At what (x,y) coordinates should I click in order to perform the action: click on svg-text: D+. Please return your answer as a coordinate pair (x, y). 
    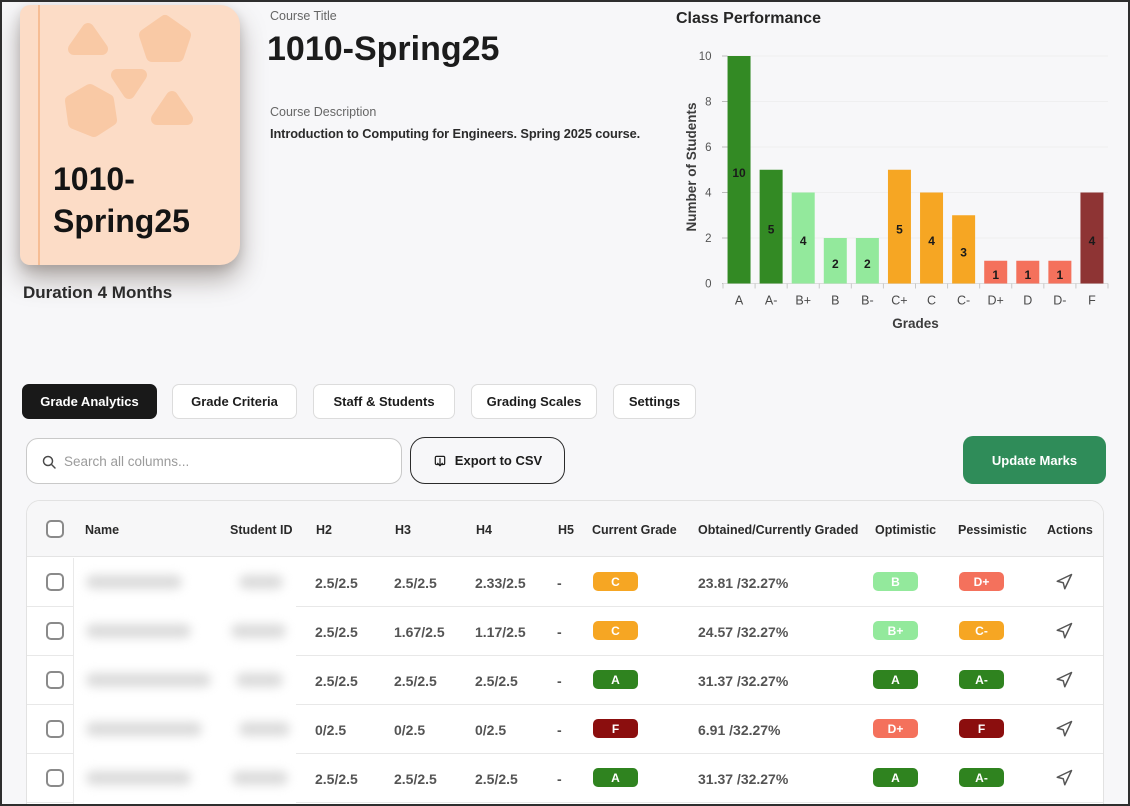
    Looking at the image, I should click on (996, 301).